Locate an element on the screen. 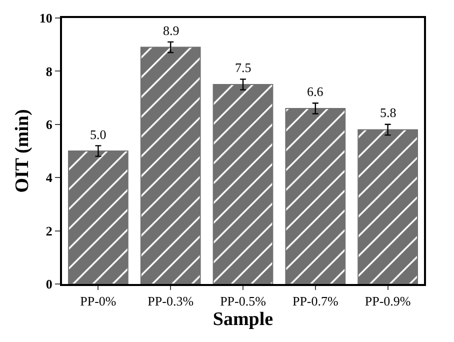 This screenshot has height=342, width=454. y-tick-label: 2 is located at coordinates (49, 230).